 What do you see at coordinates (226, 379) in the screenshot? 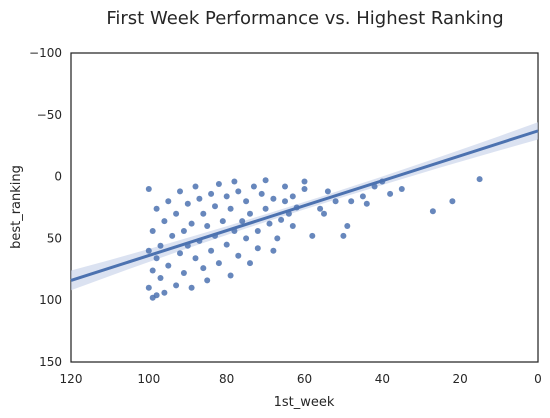
I see `x-tick-label: 80` at bounding box center [226, 379].